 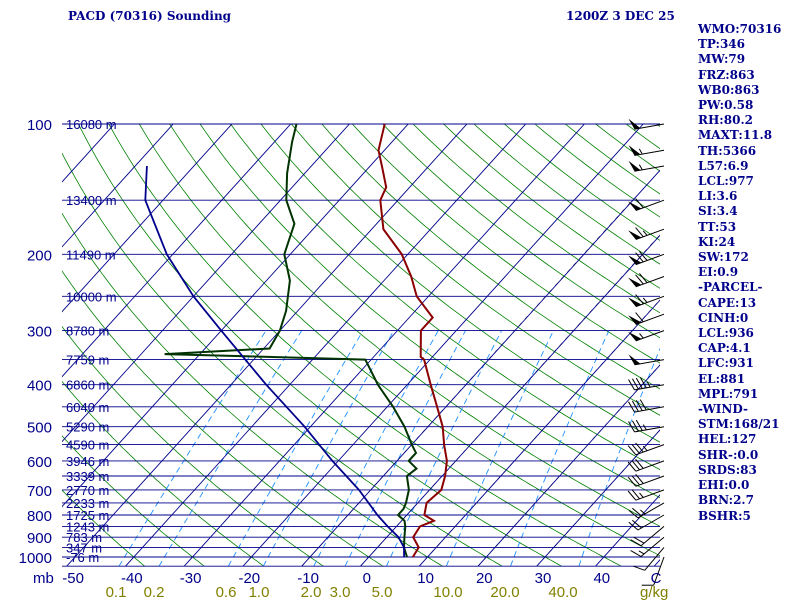 I want to click on height-level-label: 347 m, so click(x=84, y=547).